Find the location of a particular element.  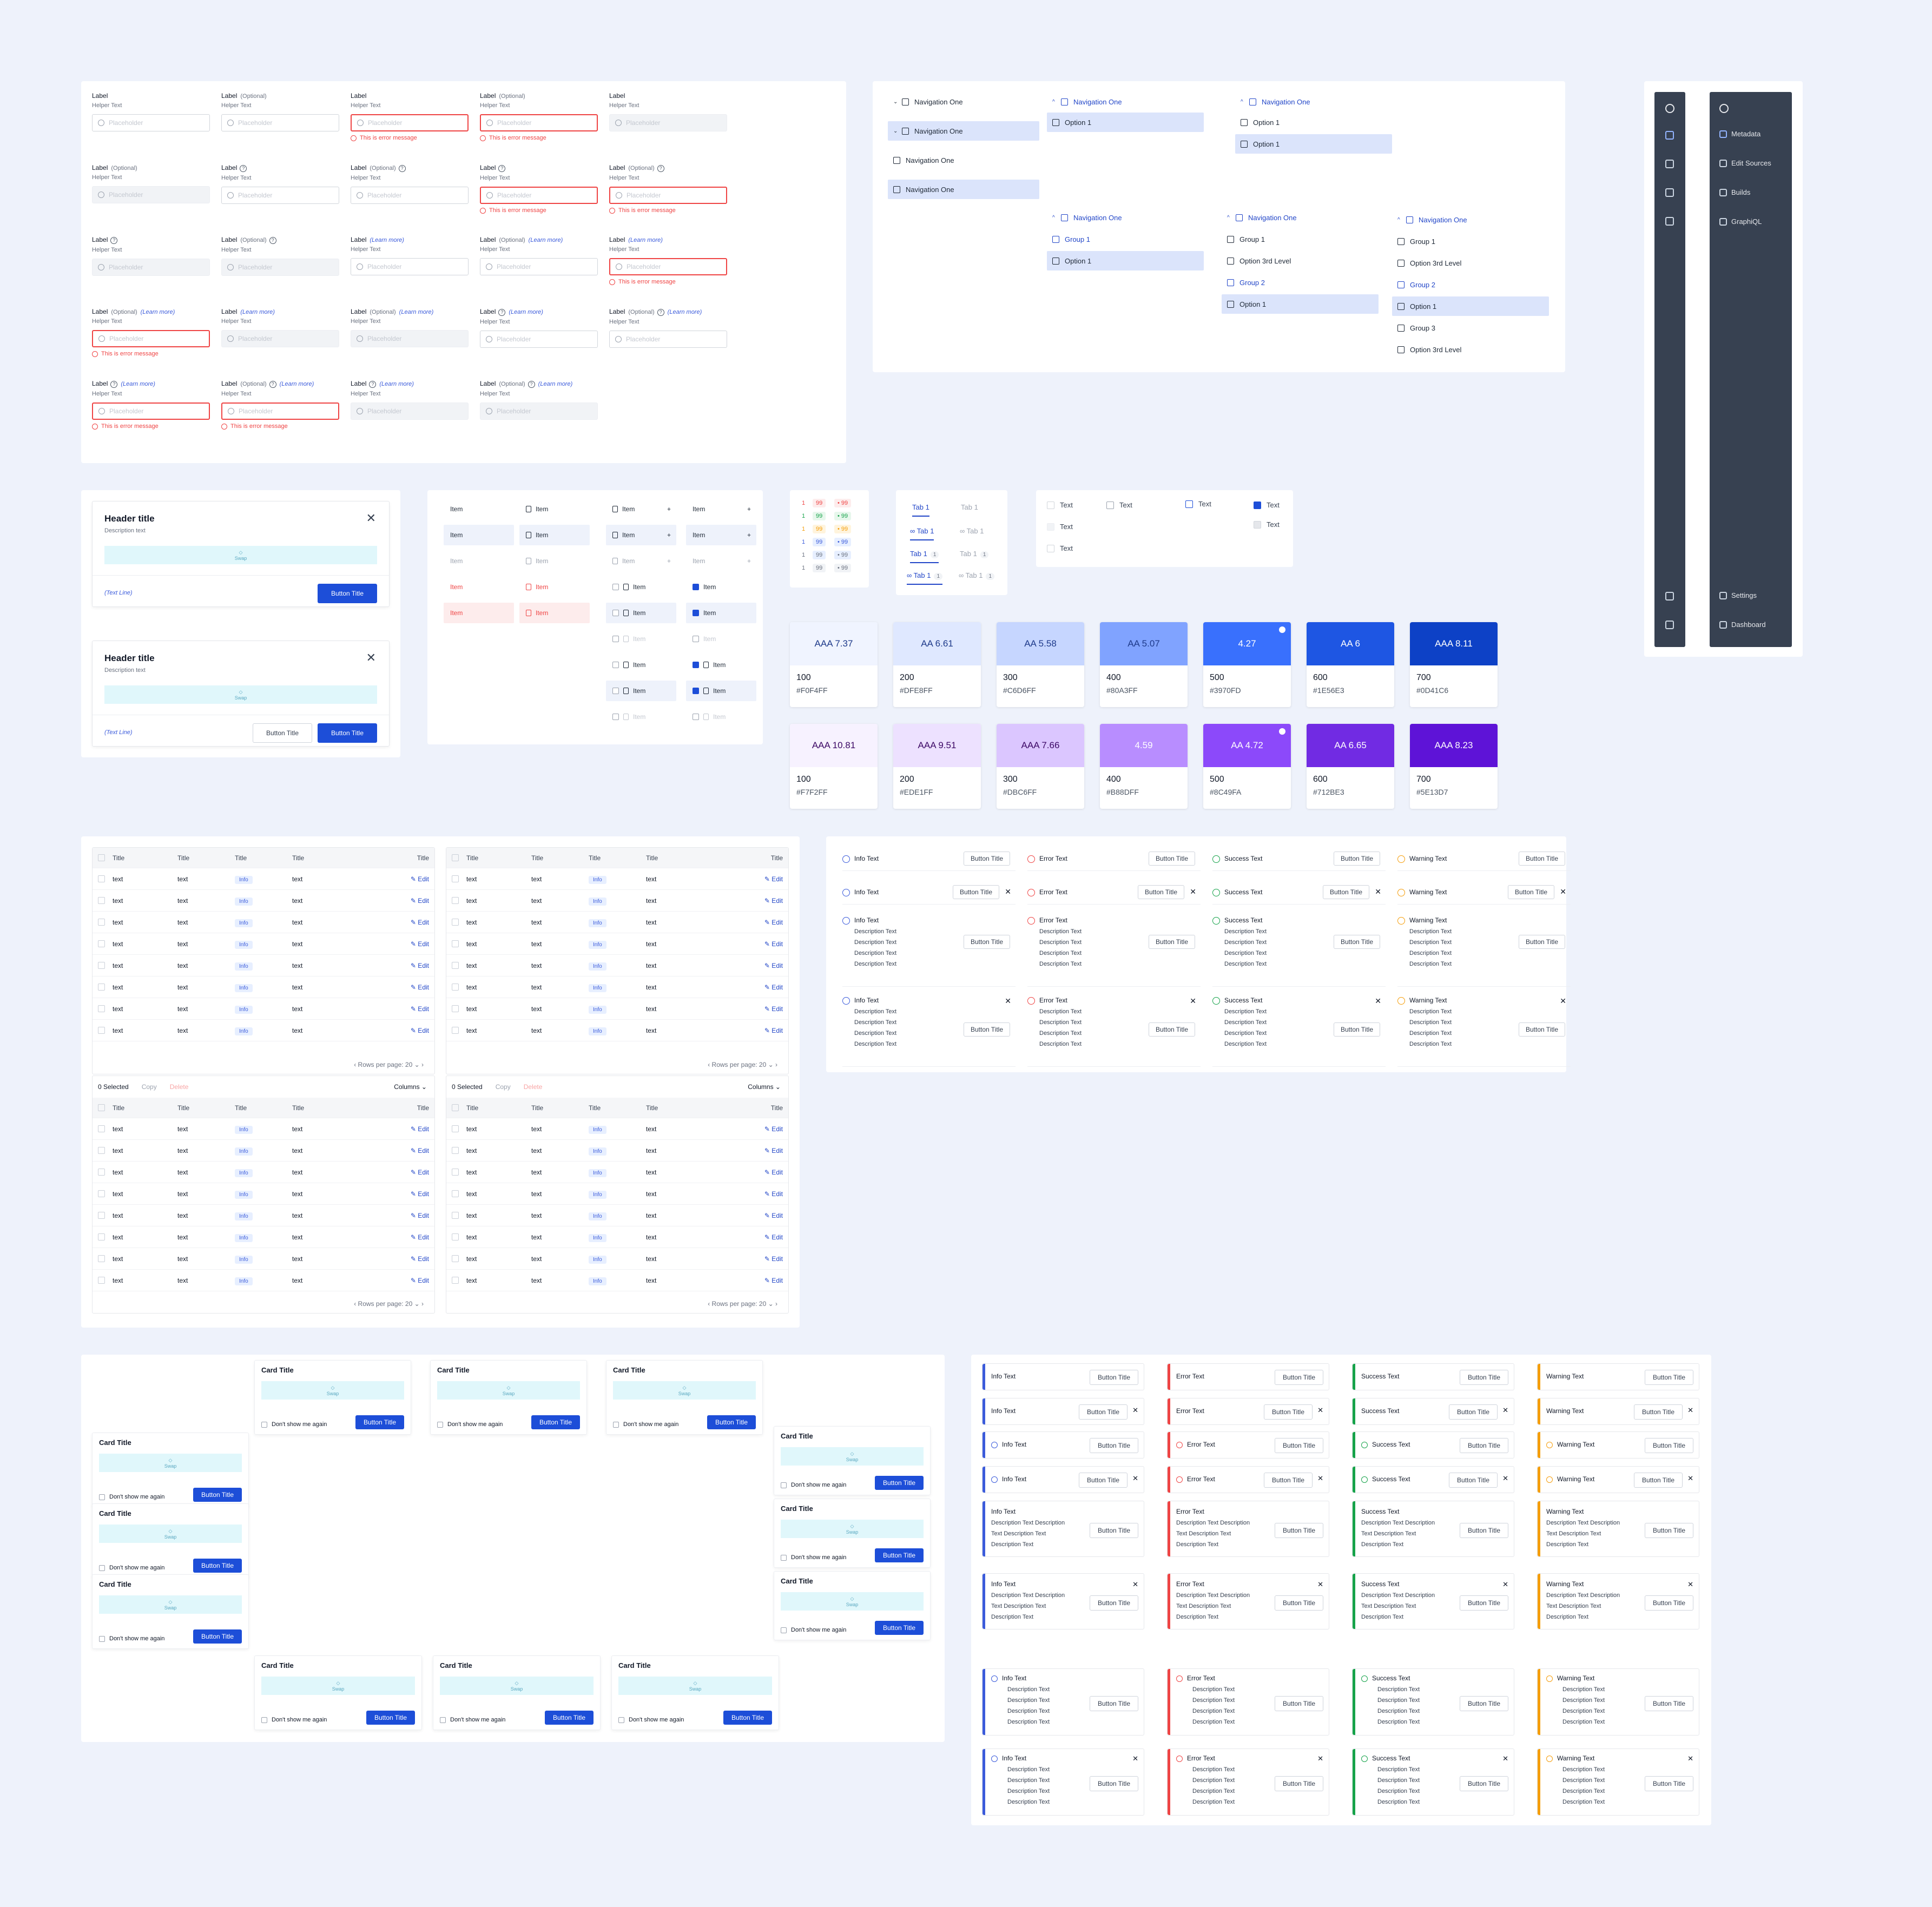

dont-show-checkbox: Don't show me again is located at coordinates (294, 1424).